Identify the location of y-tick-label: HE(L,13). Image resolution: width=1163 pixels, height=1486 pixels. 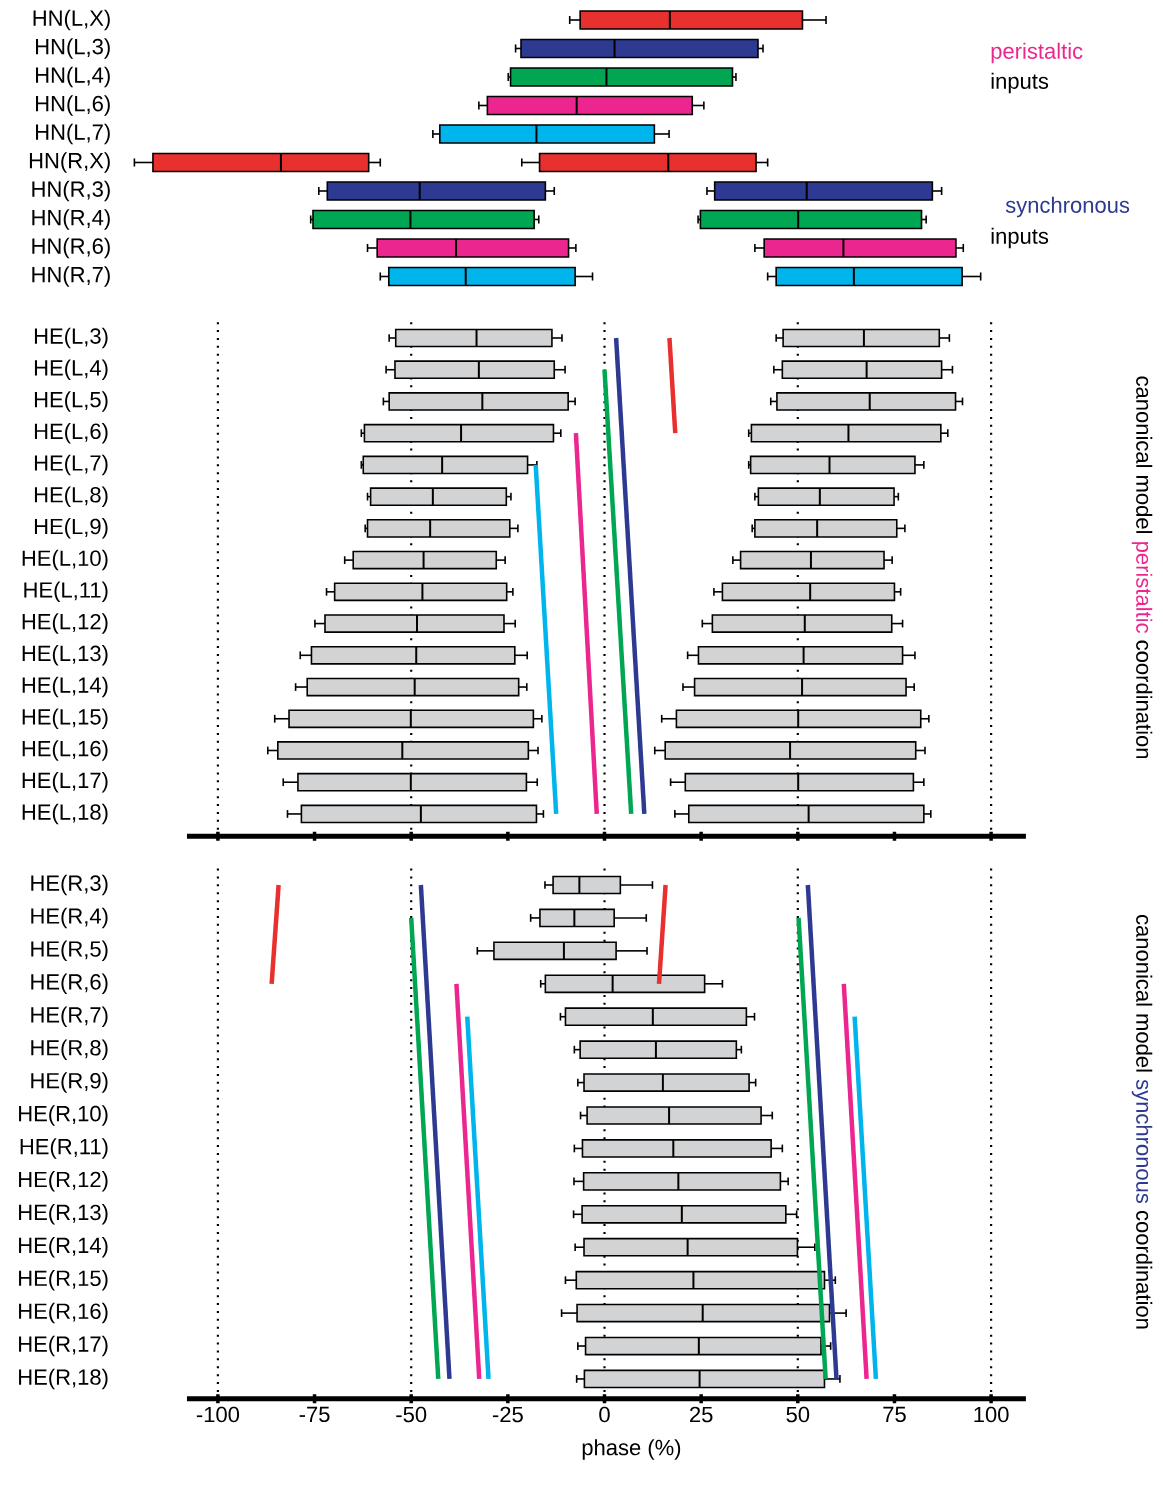
(65, 655).